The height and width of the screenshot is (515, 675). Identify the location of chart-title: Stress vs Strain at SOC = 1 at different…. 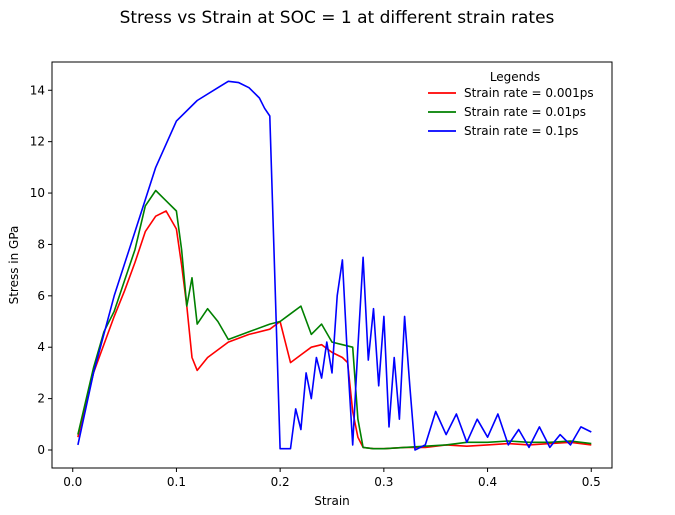
(337, 18).